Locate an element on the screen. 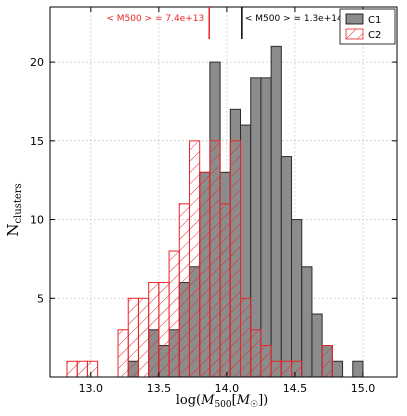 The width and height of the screenshot is (407, 416). x-axis-label: log(M500[M☉]) is located at coordinates (222, 401).